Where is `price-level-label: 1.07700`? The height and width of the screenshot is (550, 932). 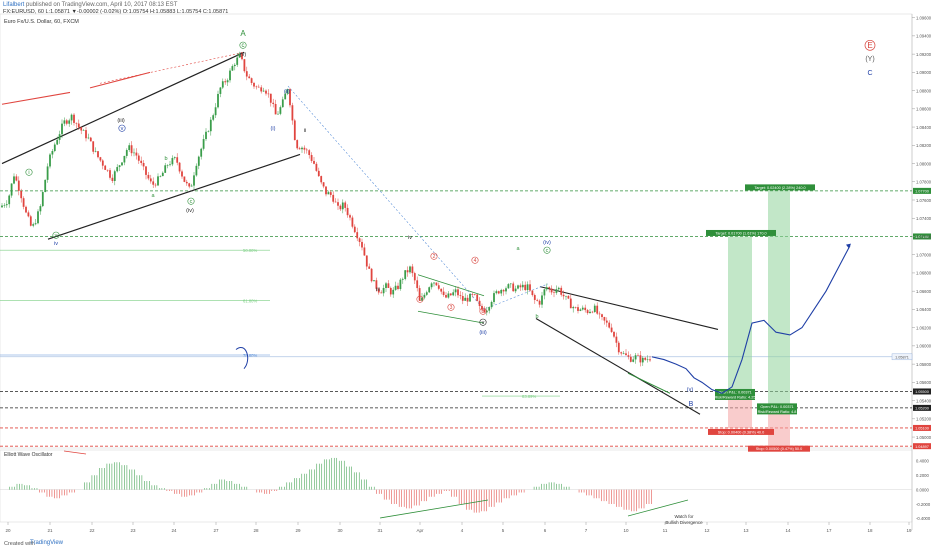
price-level-label: 1.07700 is located at coordinates (922, 192).